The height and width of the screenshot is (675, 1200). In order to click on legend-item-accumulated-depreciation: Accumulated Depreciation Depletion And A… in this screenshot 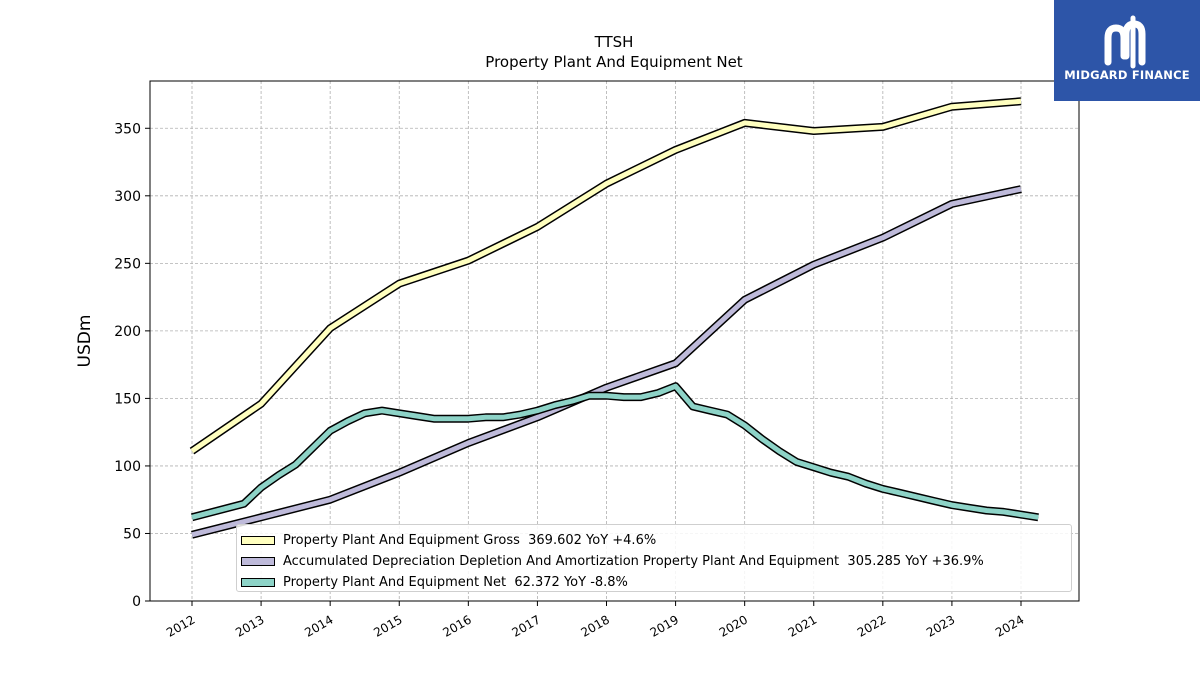, I will do `click(654, 561)`.